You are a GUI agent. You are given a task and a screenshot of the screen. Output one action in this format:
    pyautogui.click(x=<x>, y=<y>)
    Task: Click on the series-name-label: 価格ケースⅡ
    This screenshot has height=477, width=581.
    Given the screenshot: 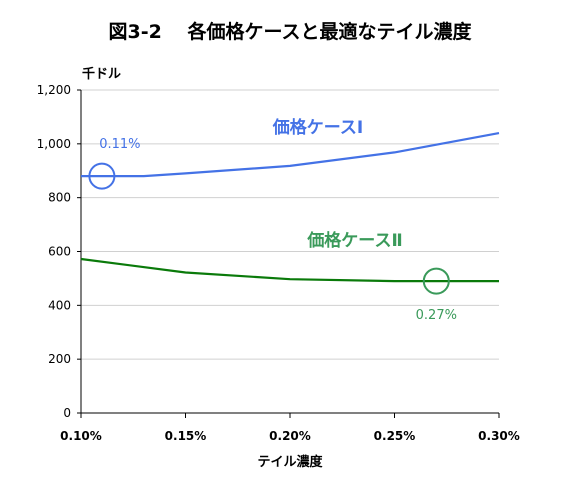 What is the action you would take?
    pyautogui.click(x=354, y=240)
    